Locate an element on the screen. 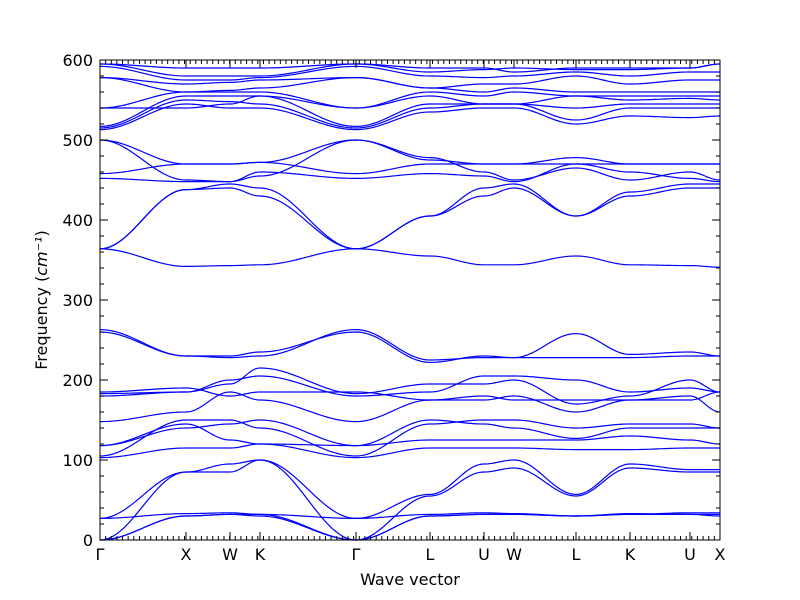 This screenshot has width=800, height=600. y-tick-label-300: 300 is located at coordinates (77, 300).